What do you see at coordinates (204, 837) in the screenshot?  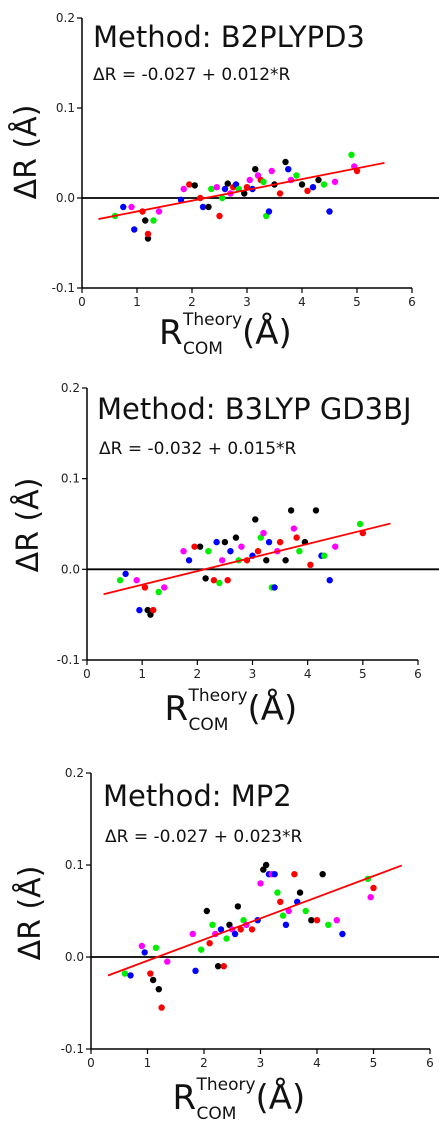 I see `fit-equation: ΔR = -0.027 + 0.023*R` at bounding box center [204, 837].